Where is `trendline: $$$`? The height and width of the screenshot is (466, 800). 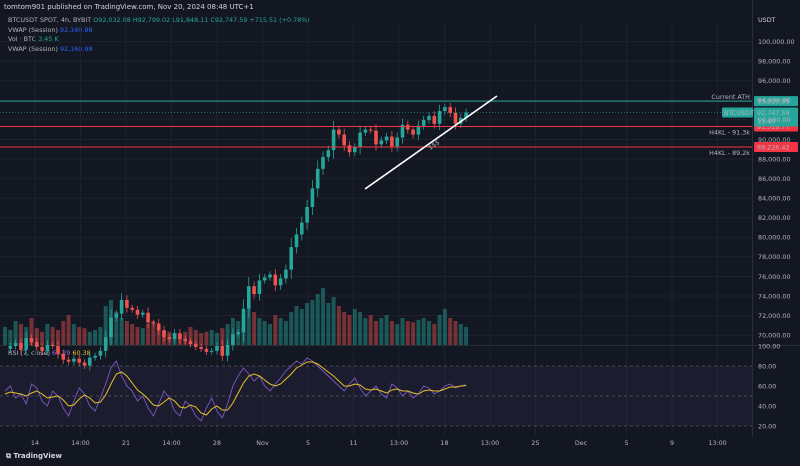
trendline: $$$ is located at coordinates (431, 142).